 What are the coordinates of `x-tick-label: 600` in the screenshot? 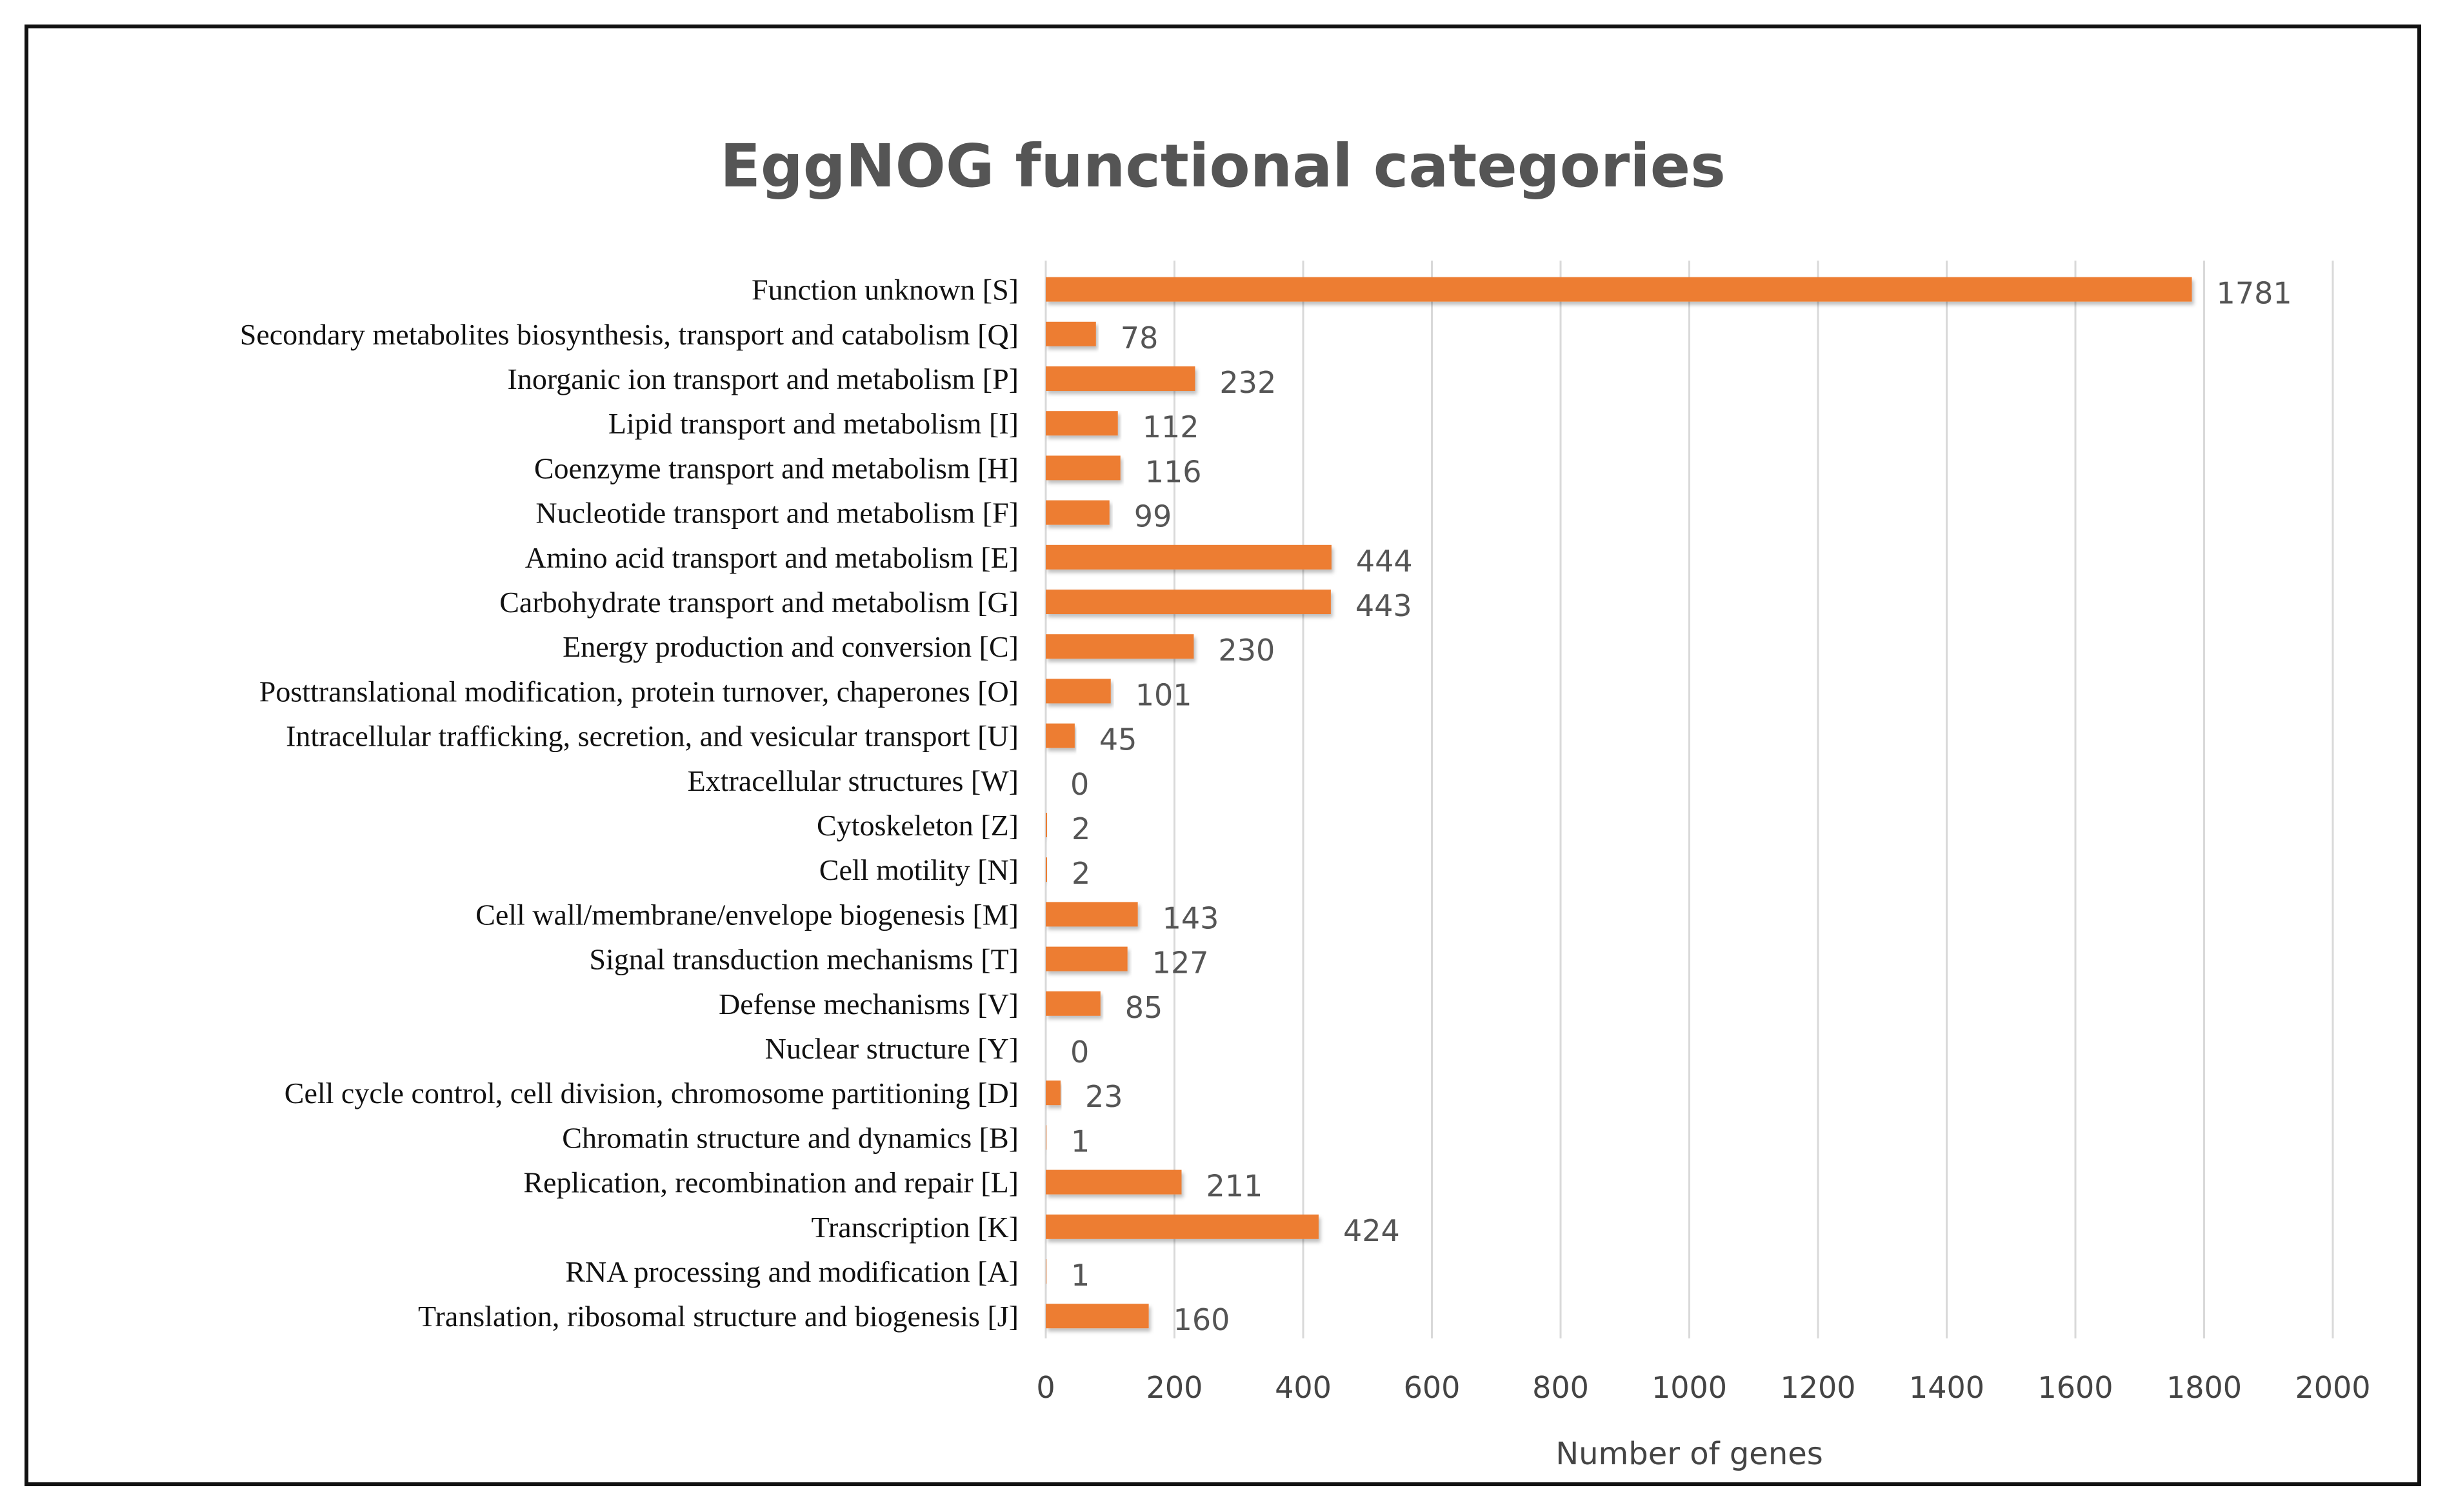 It's located at (1432, 1388).